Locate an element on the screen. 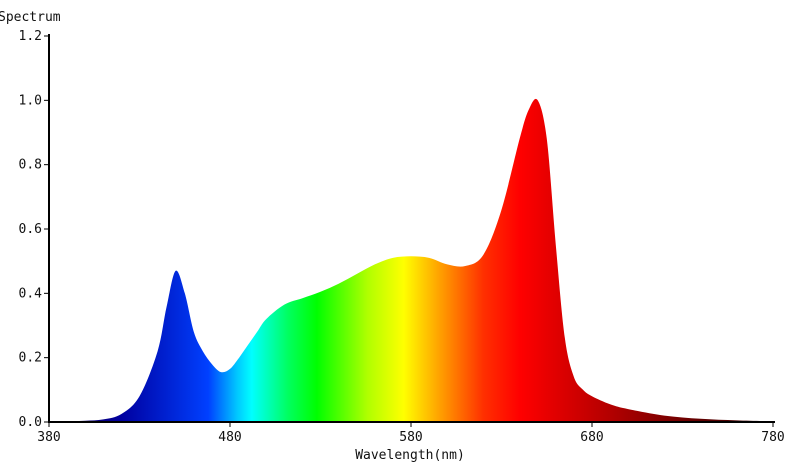 This screenshot has height=465, width=800. y-tick-label: 0.0 is located at coordinates (30, 422).